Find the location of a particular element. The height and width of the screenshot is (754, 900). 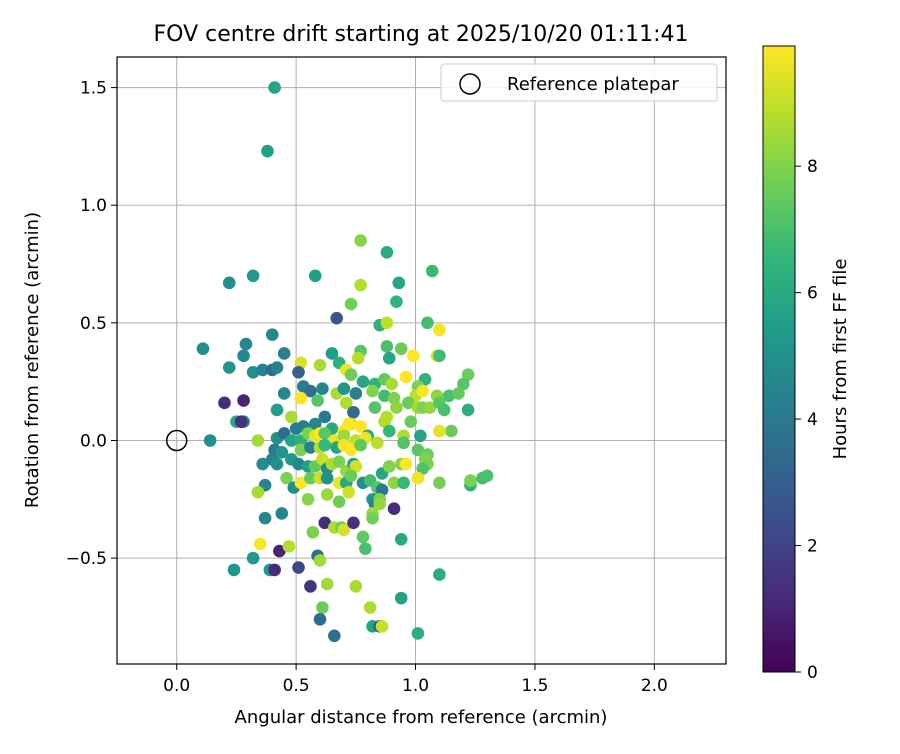

y-tick-label: 0.5 is located at coordinates (93, 324).